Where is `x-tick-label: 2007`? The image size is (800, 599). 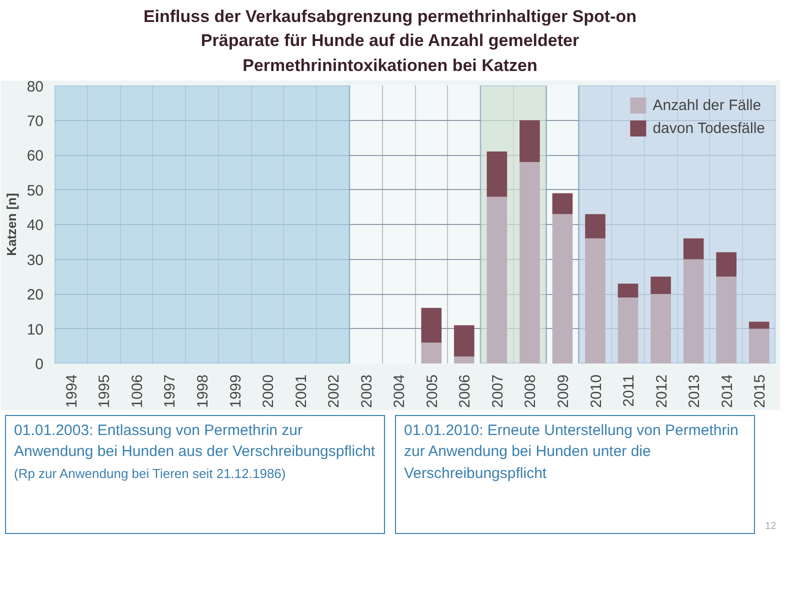 x-tick-label: 2007 is located at coordinates (497, 391).